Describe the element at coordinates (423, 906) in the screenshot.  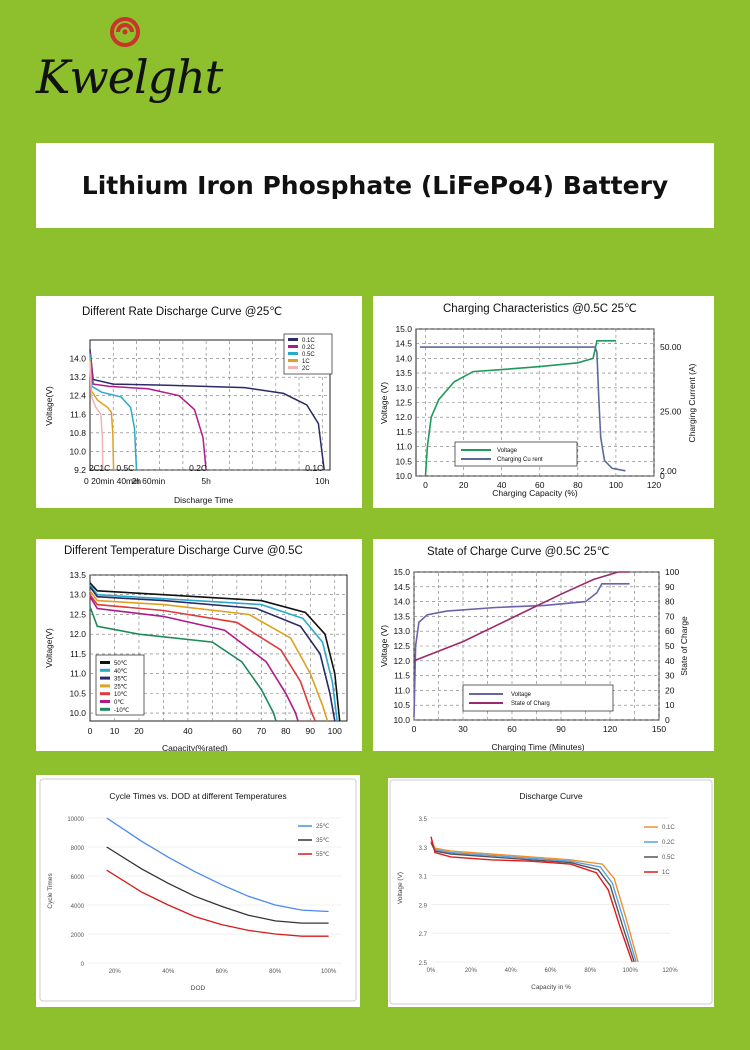
I see `y-tick-label: 2.9` at that location.